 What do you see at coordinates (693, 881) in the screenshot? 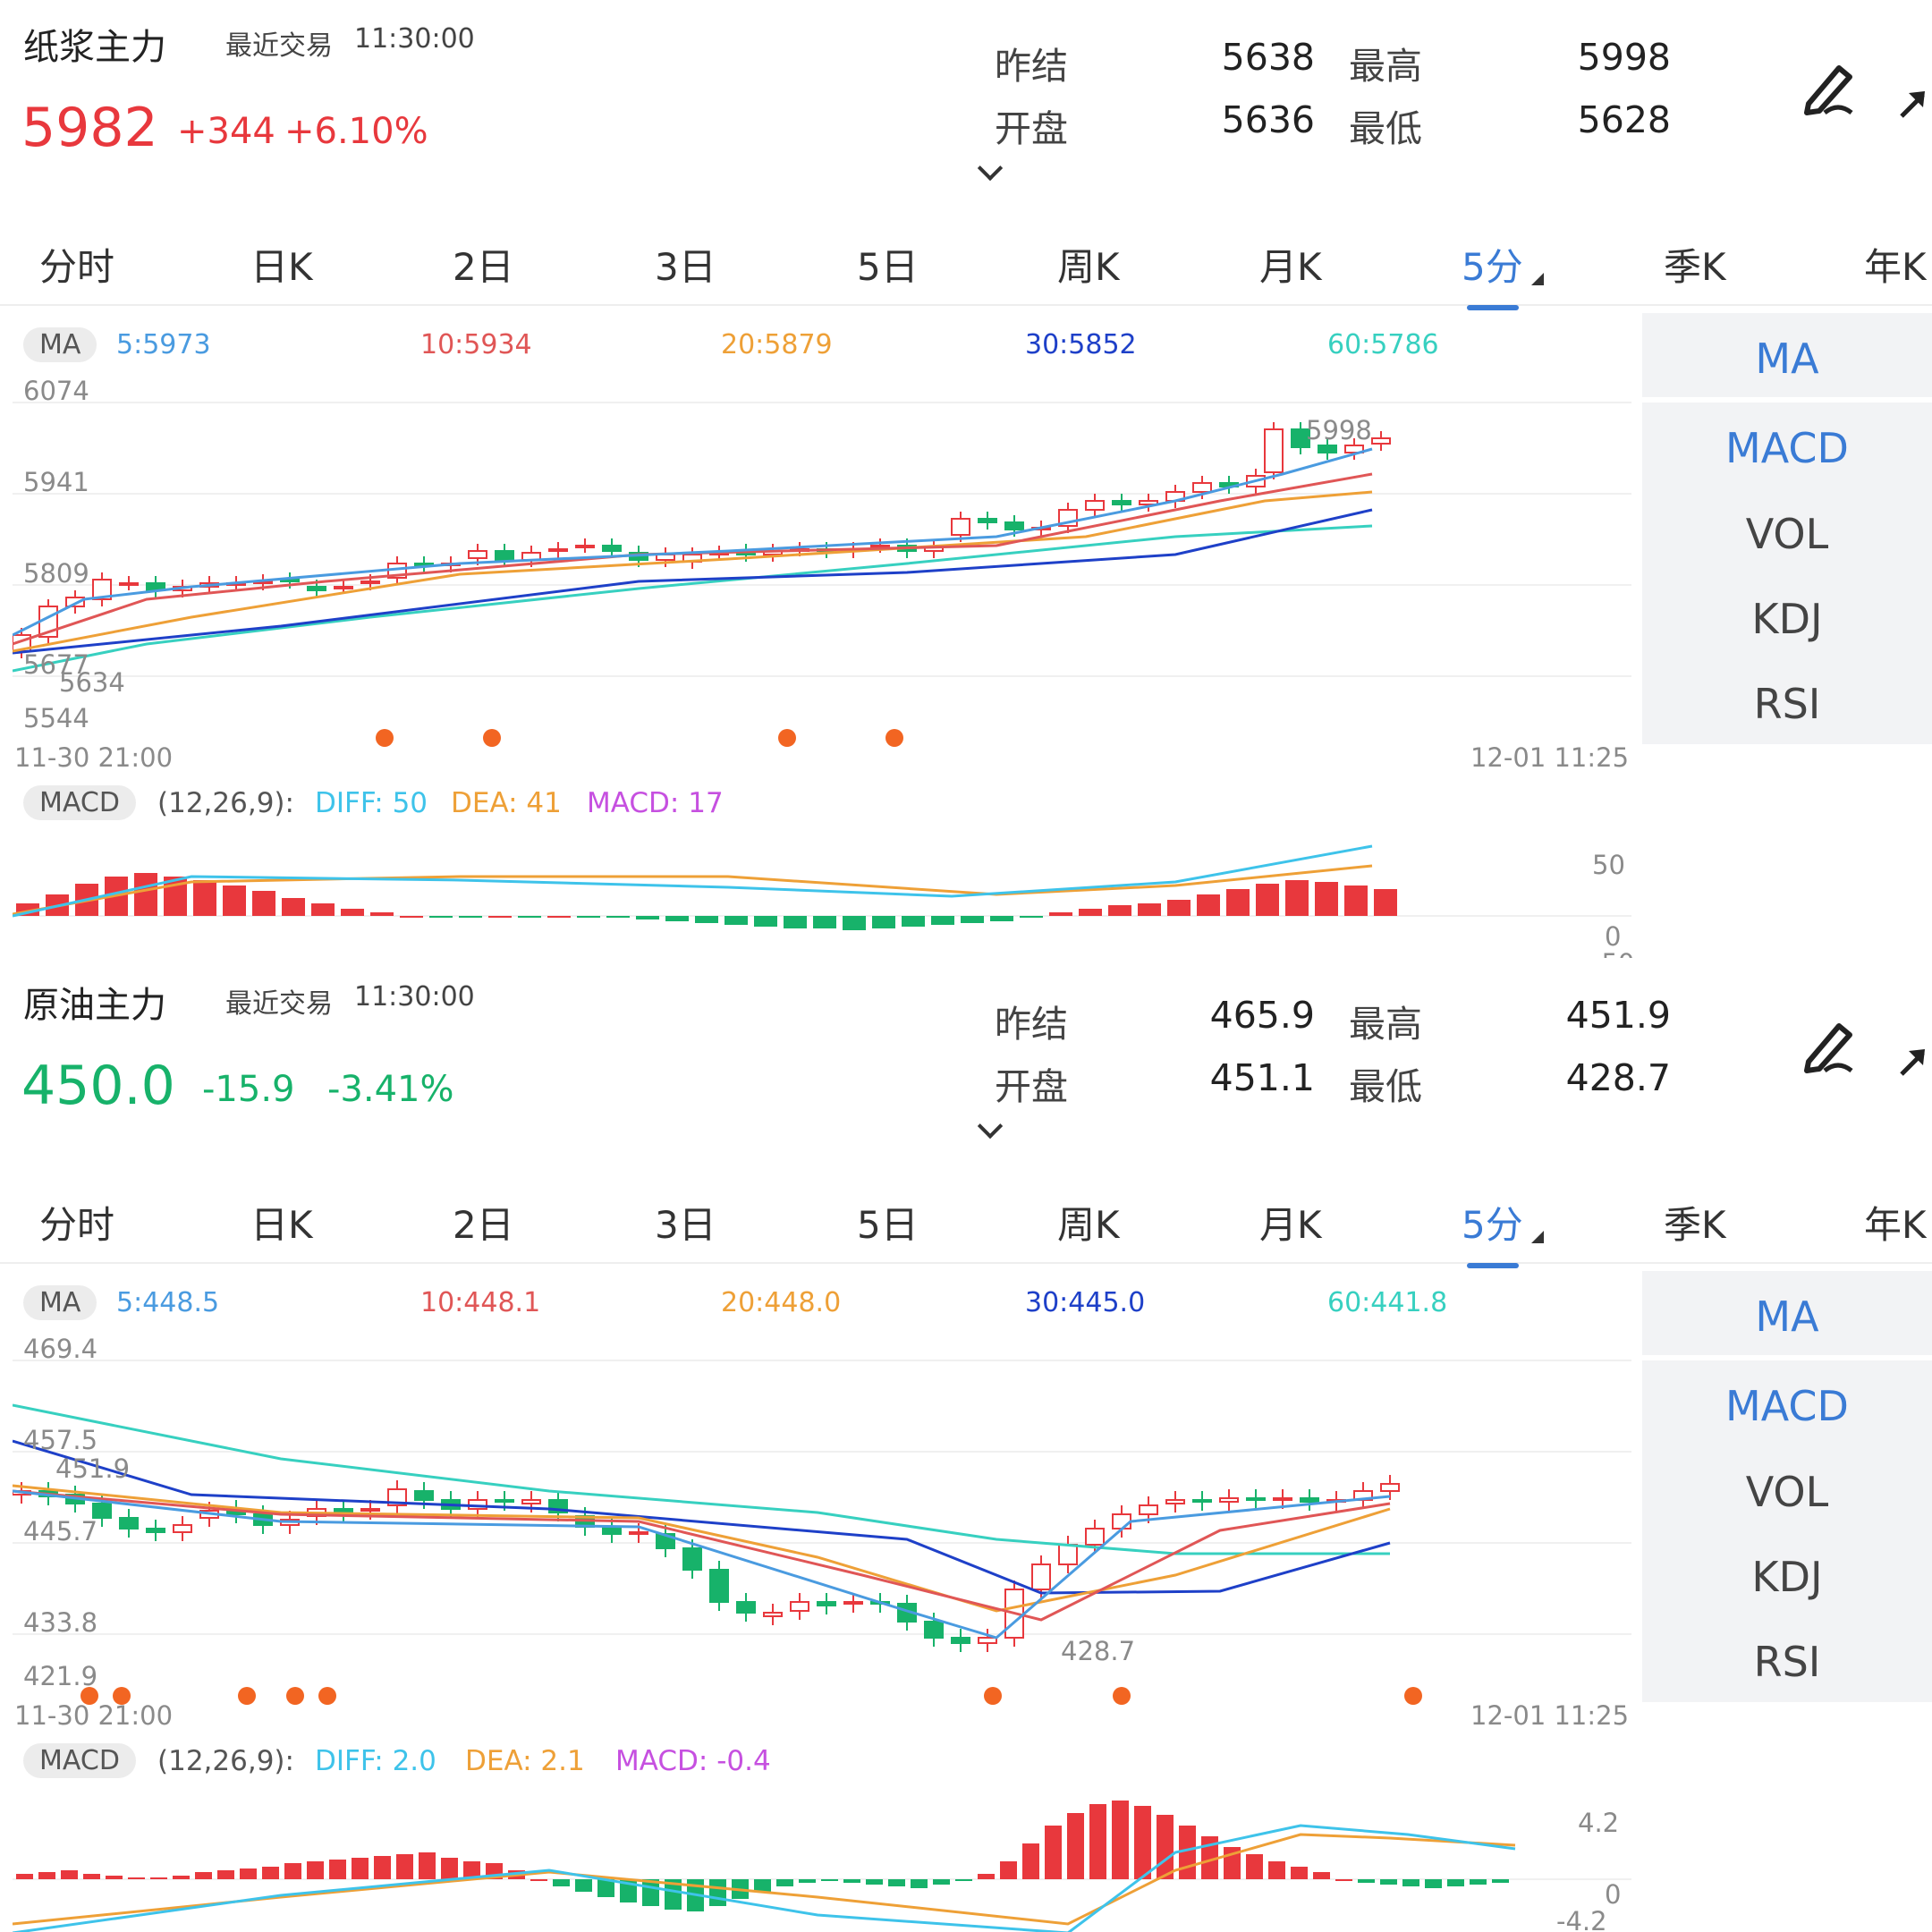
I see `diff-line` at bounding box center [693, 881].